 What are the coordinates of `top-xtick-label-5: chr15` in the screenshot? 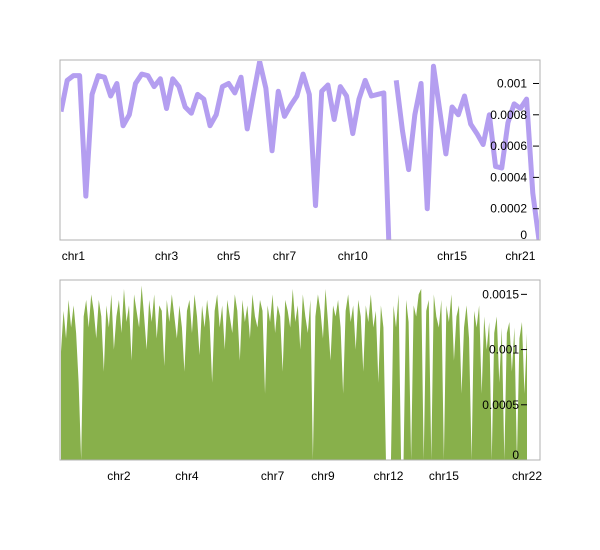 It's located at (452, 256).